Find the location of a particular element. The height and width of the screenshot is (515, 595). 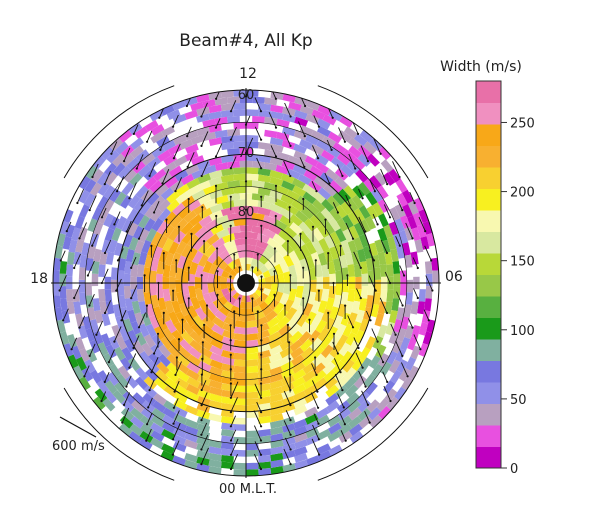

colorbar-tick-label: 100 is located at coordinates (522, 331).